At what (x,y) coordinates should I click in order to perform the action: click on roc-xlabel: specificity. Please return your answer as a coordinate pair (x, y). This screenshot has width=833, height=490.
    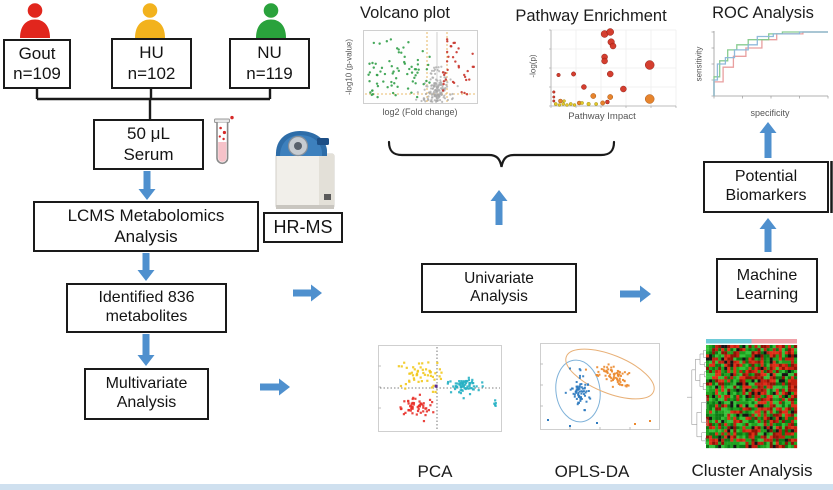
    Looking at the image, I should click on (770, 113).